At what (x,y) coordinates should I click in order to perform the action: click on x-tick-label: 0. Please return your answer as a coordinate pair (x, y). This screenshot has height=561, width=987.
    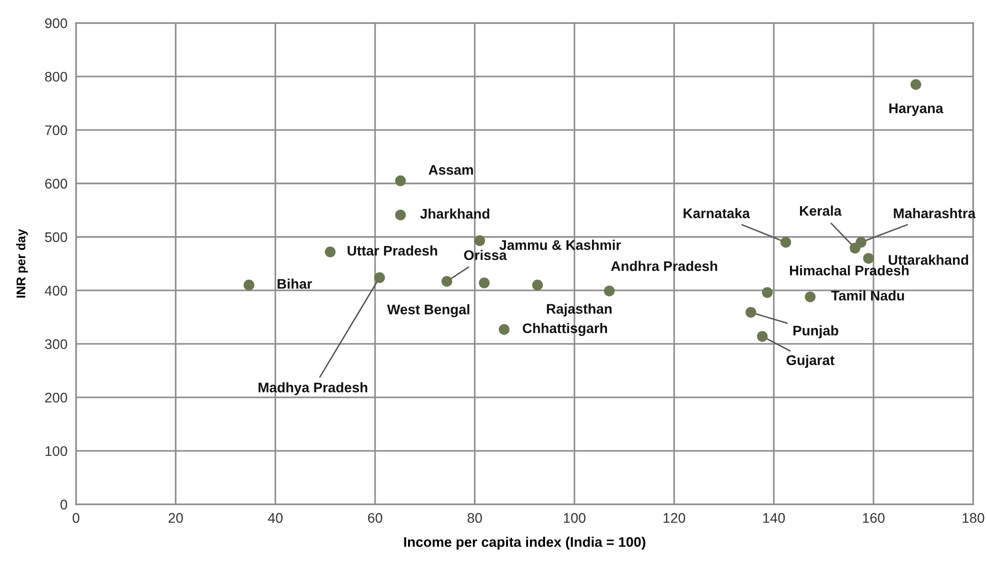
    Looking at the image, I should click on (76, 518).